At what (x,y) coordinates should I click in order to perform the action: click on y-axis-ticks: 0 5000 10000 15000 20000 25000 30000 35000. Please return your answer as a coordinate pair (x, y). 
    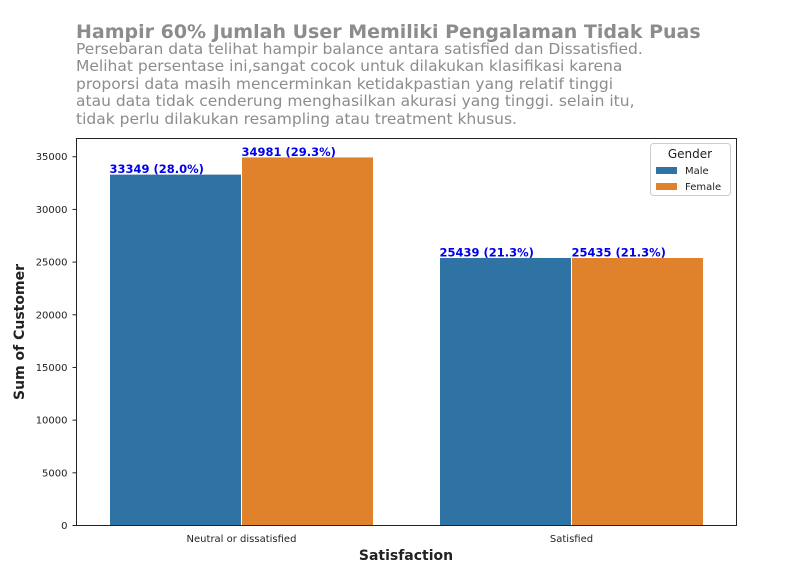
    Looking at the image, I should click on (56, 342).